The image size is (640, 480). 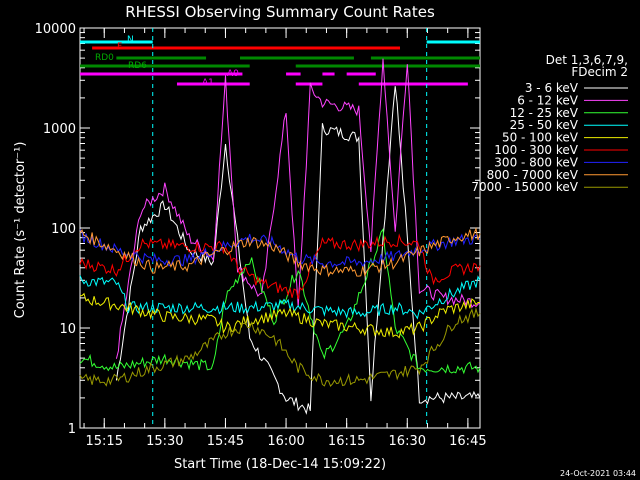 I want to click on x-tick-label: 15:30, so click(x=164, y=441).